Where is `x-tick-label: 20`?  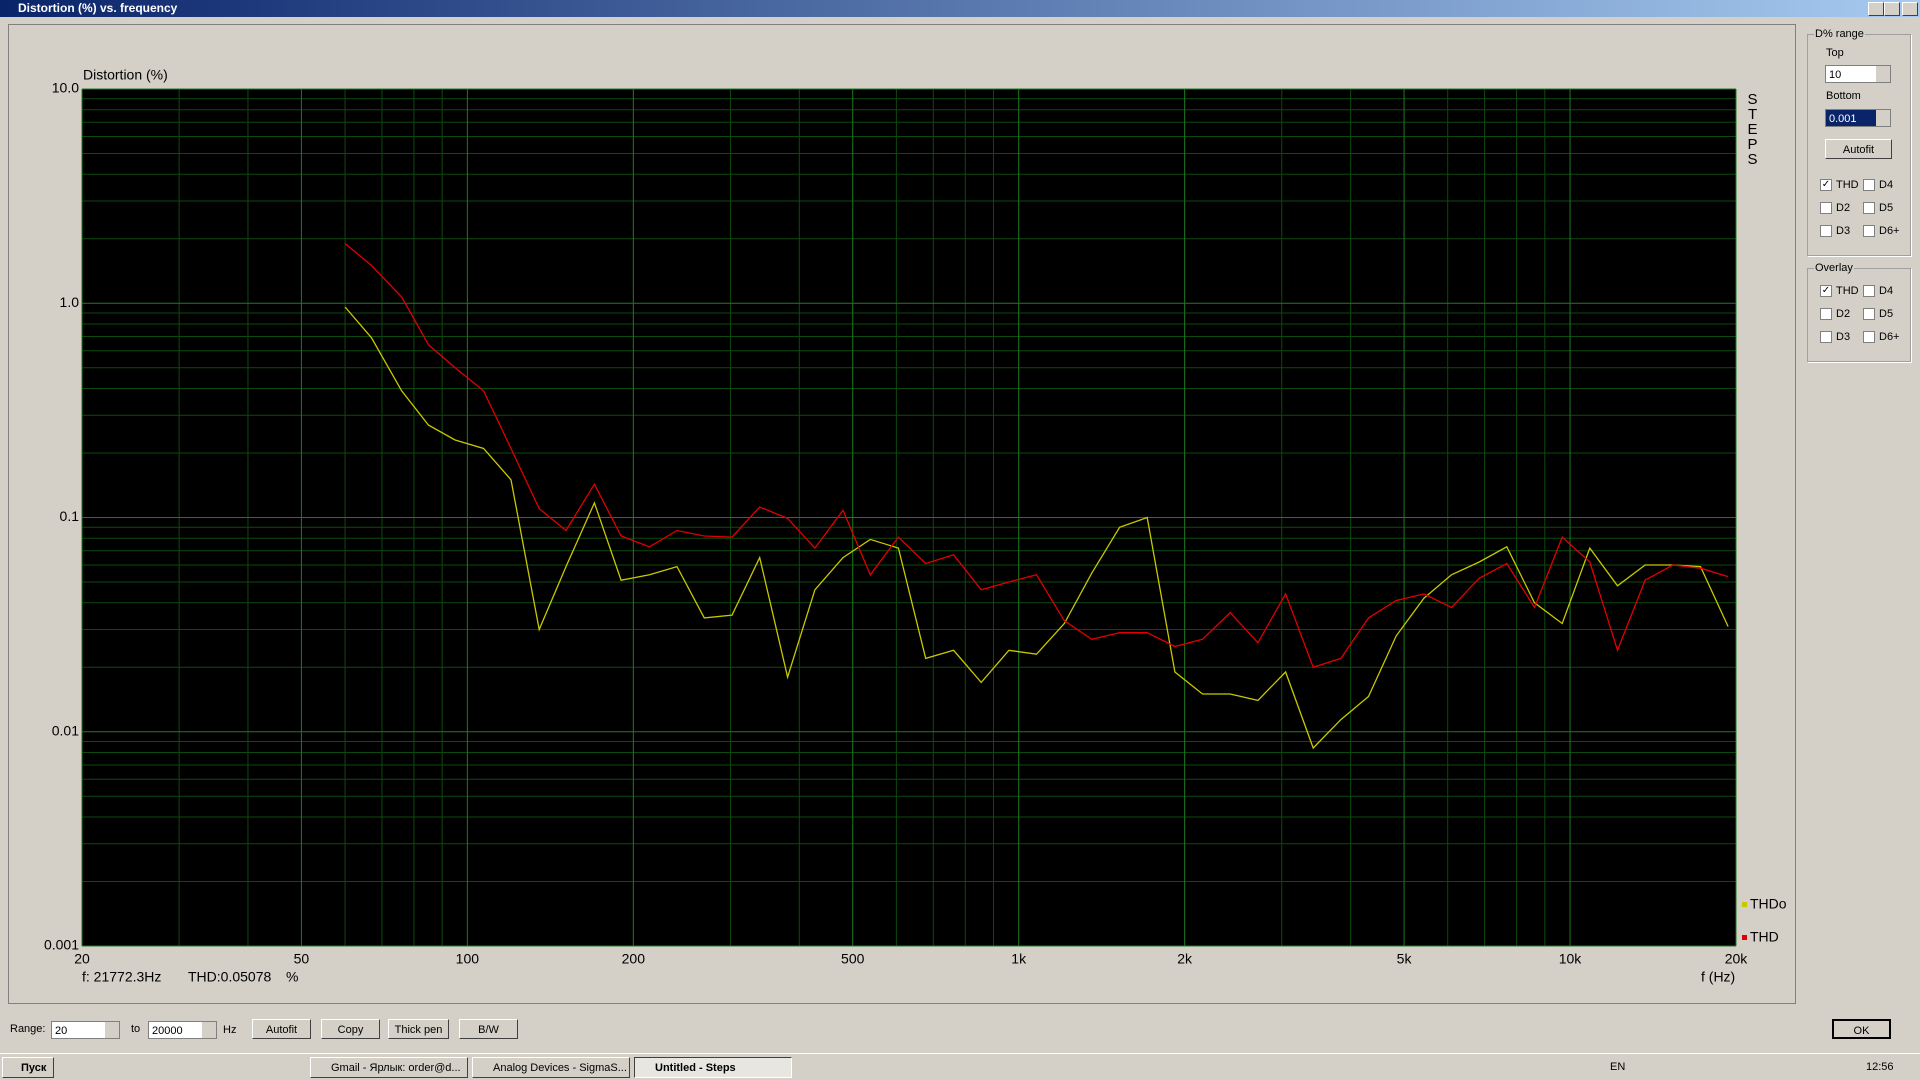 x-tick-label: 20 is located at coordinates (82, 959).